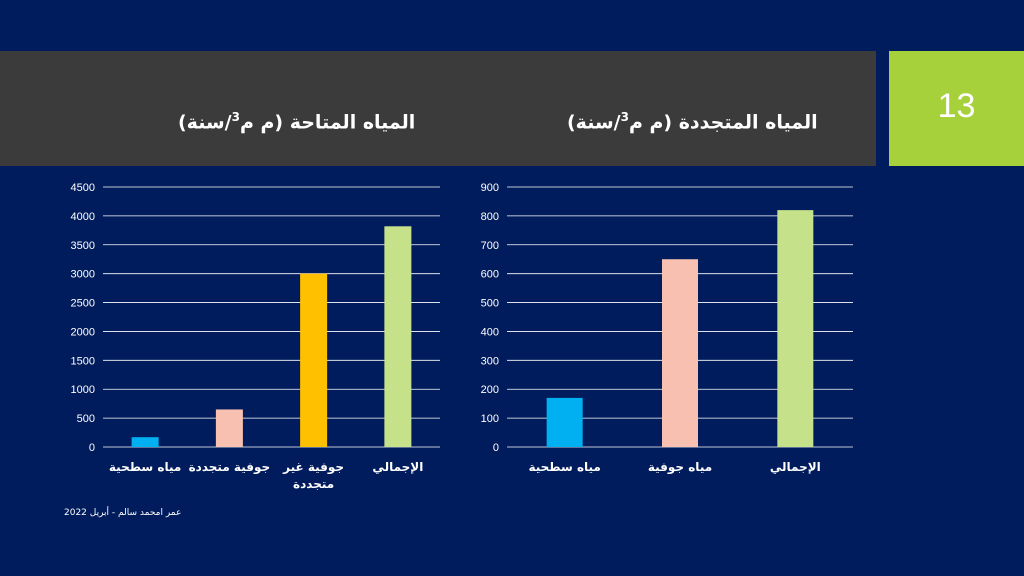 The width and height of the screenshot is (1024, 576). I want to click on y-tick-label: 800, so click(490, 217).